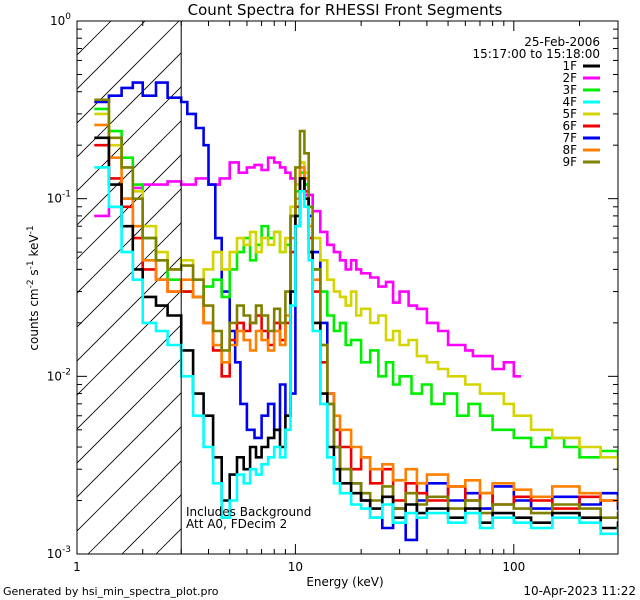  I want to click on x-axis-label: Energy (keV), so click(344, 582).